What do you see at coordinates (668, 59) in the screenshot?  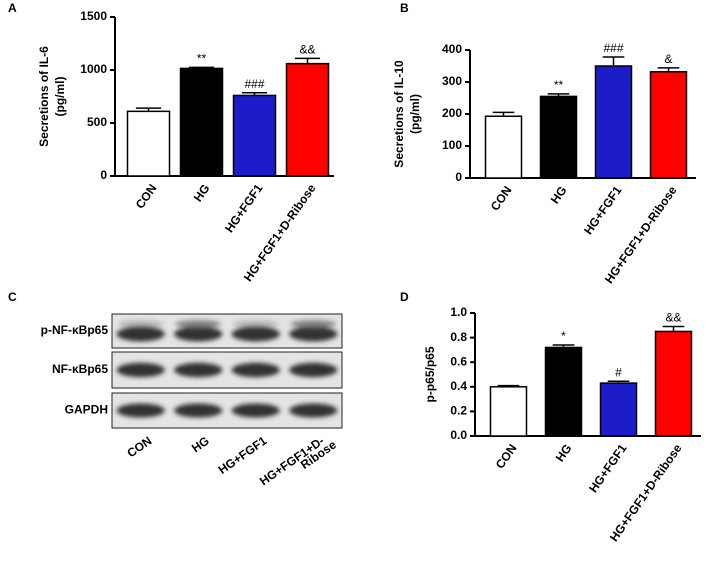 I see `significance-label: &` at bounding box center [668, 59].